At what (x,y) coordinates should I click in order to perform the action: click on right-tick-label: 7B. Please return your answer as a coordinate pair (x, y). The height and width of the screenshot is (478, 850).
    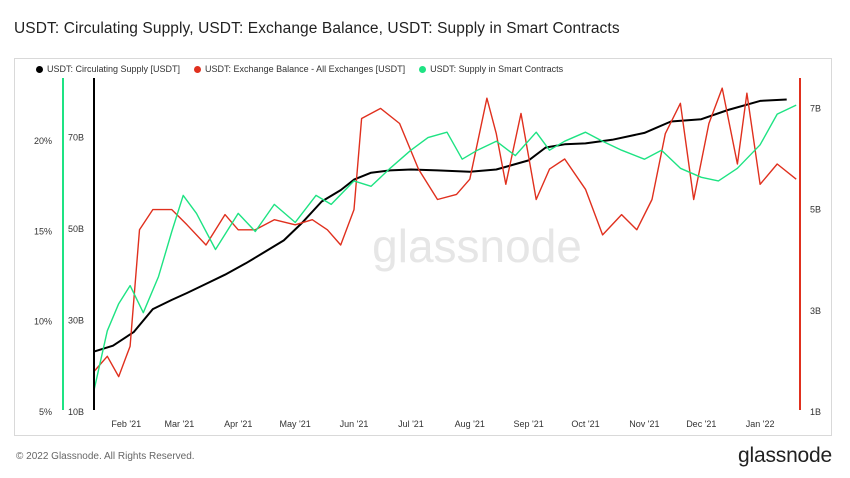
    Looking at the image, I should click on (815, 108).